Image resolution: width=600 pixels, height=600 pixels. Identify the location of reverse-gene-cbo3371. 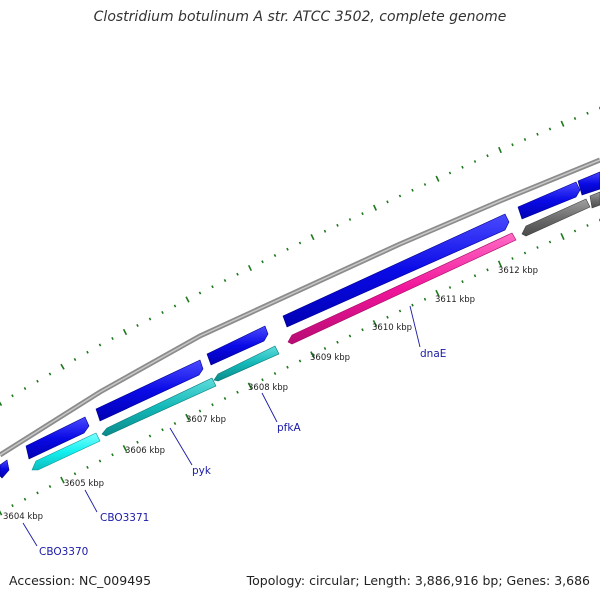
(66, 451).